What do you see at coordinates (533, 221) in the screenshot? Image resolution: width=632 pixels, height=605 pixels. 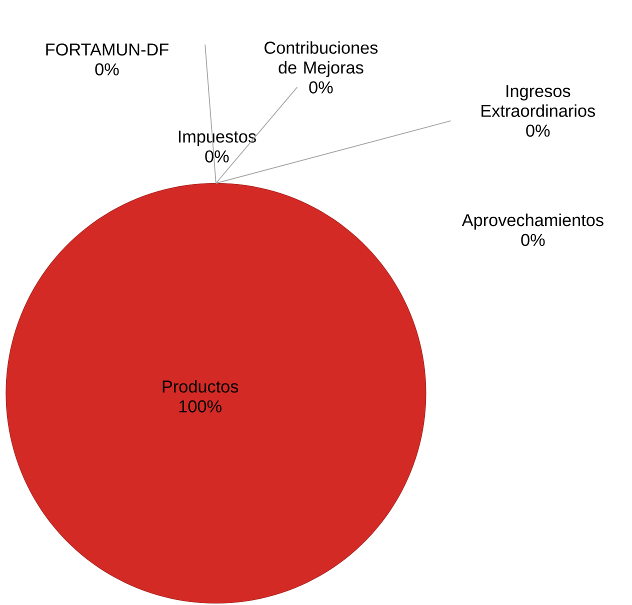 I see `category-label: Aprovechamientos` at bounding box center [533, 221].